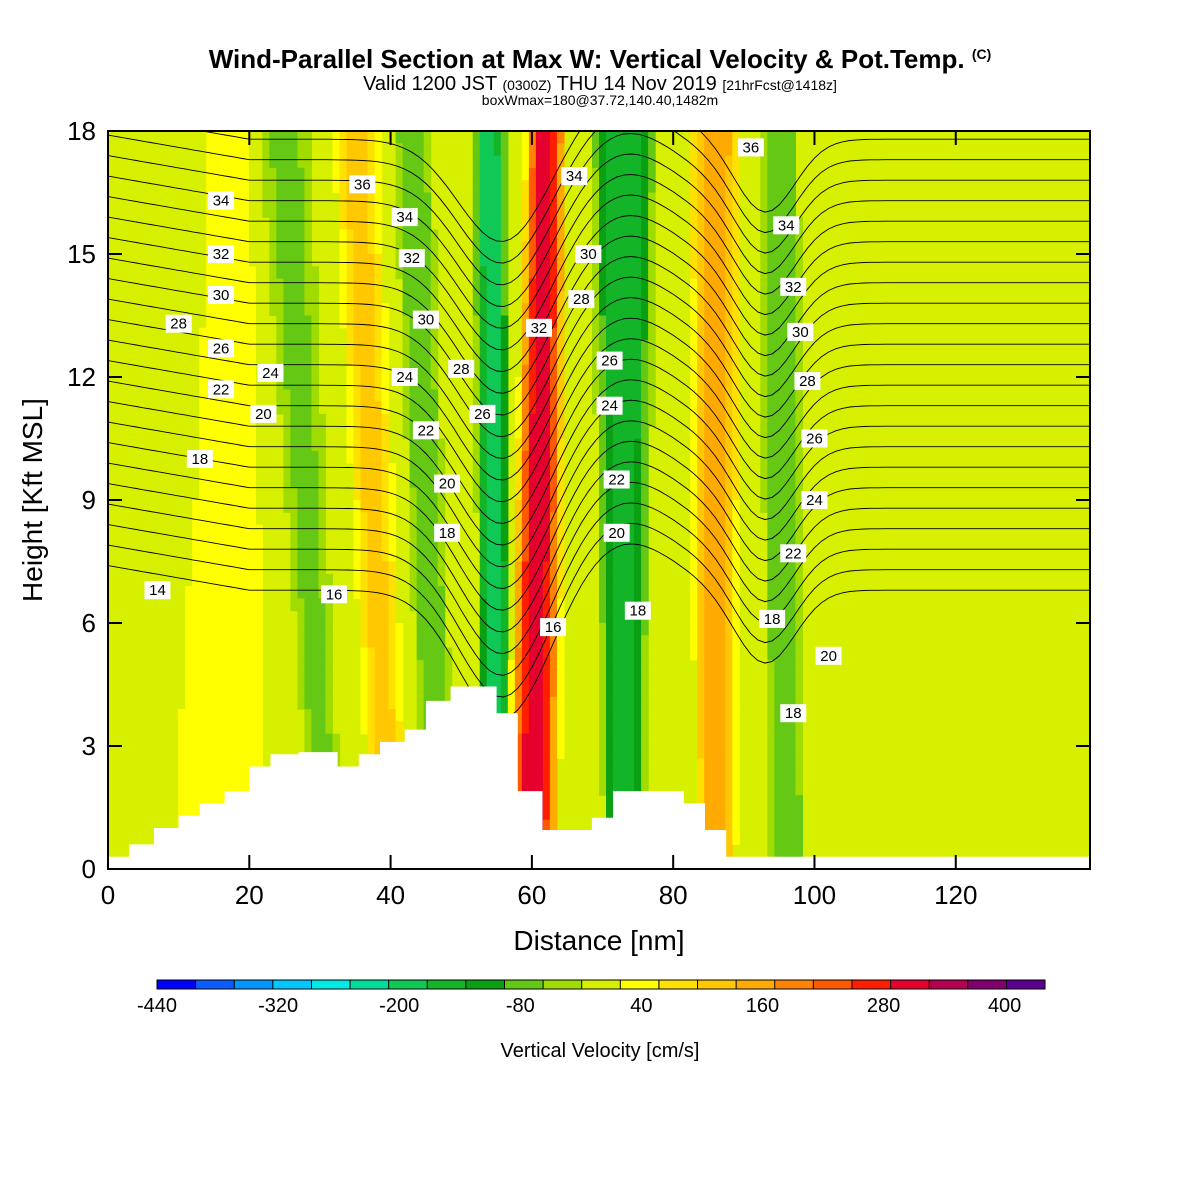 The height and width of the screenshot is (1200, 1200). Describe the element at coordinates (539, 328) in the screenshot. I see `contour-label: 32` at that location.